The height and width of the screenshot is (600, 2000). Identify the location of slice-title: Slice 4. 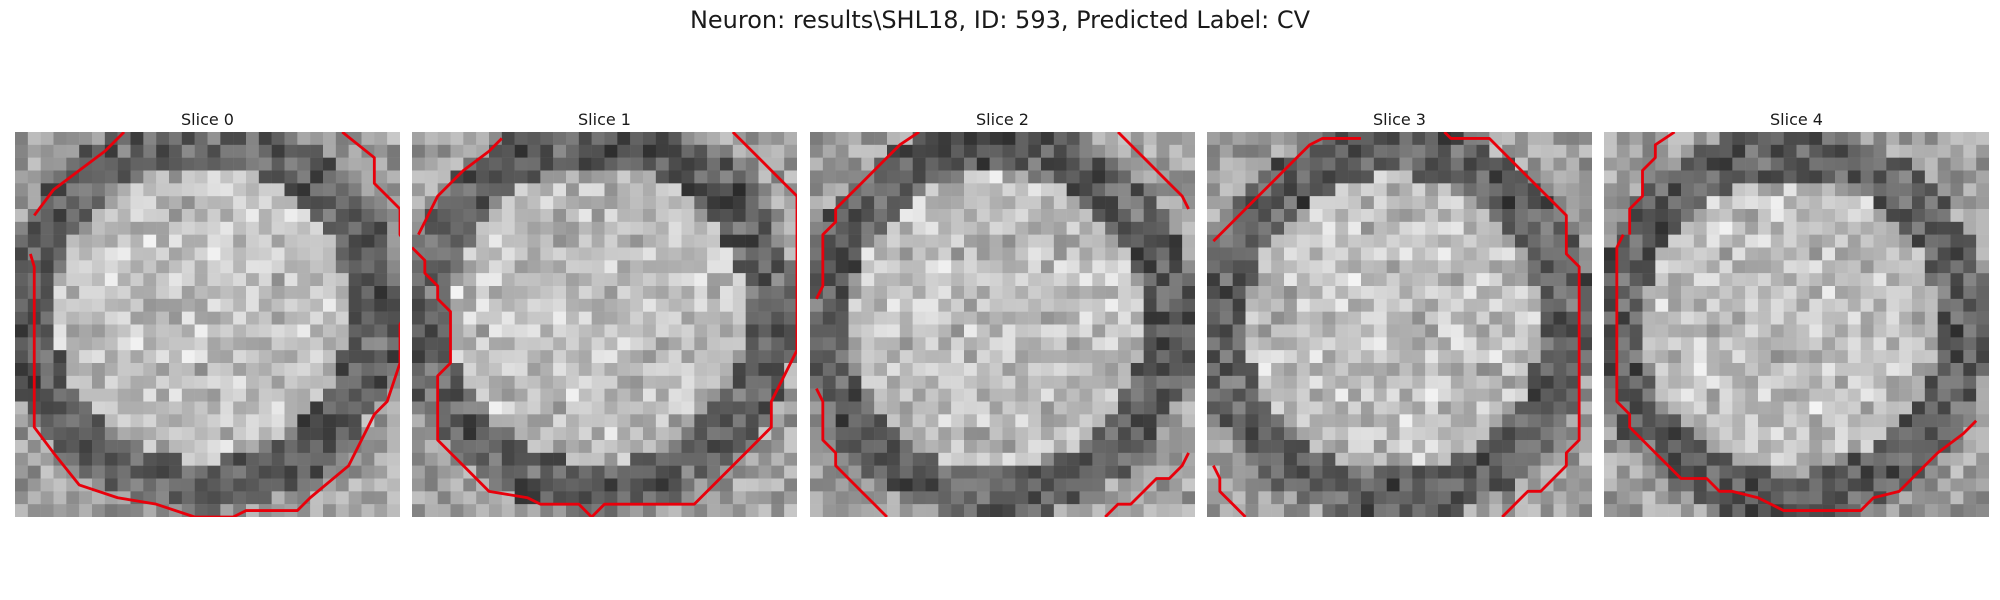
(1796, 119).